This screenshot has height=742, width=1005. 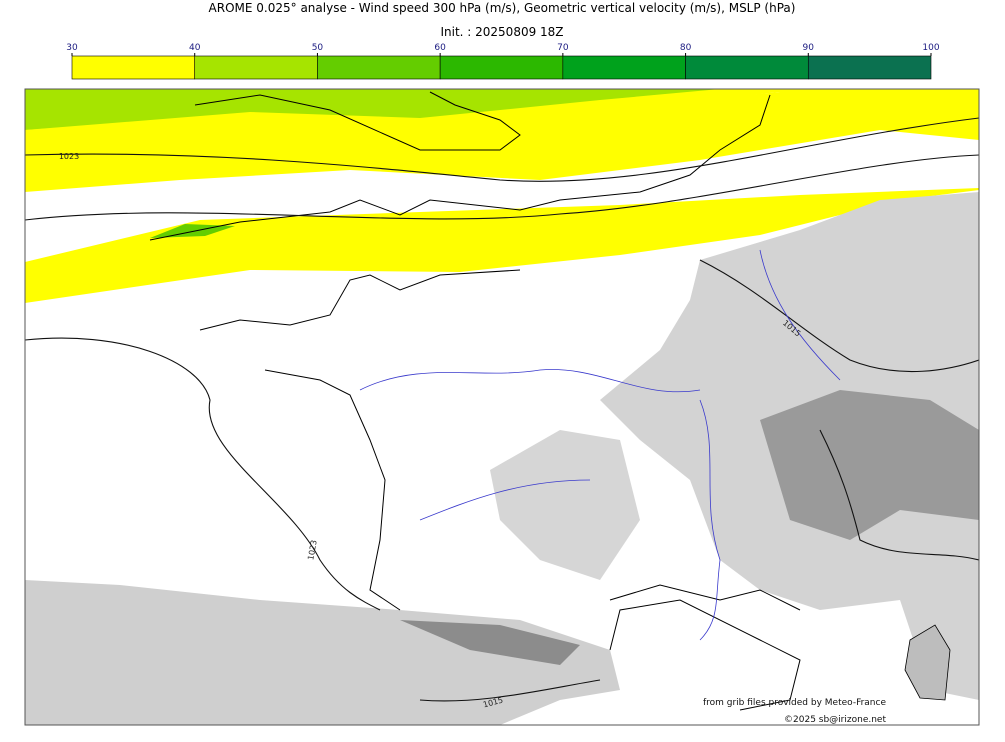 I want to click on init-time: Init. : 20250809 18Z, so click(x=501, y=32).